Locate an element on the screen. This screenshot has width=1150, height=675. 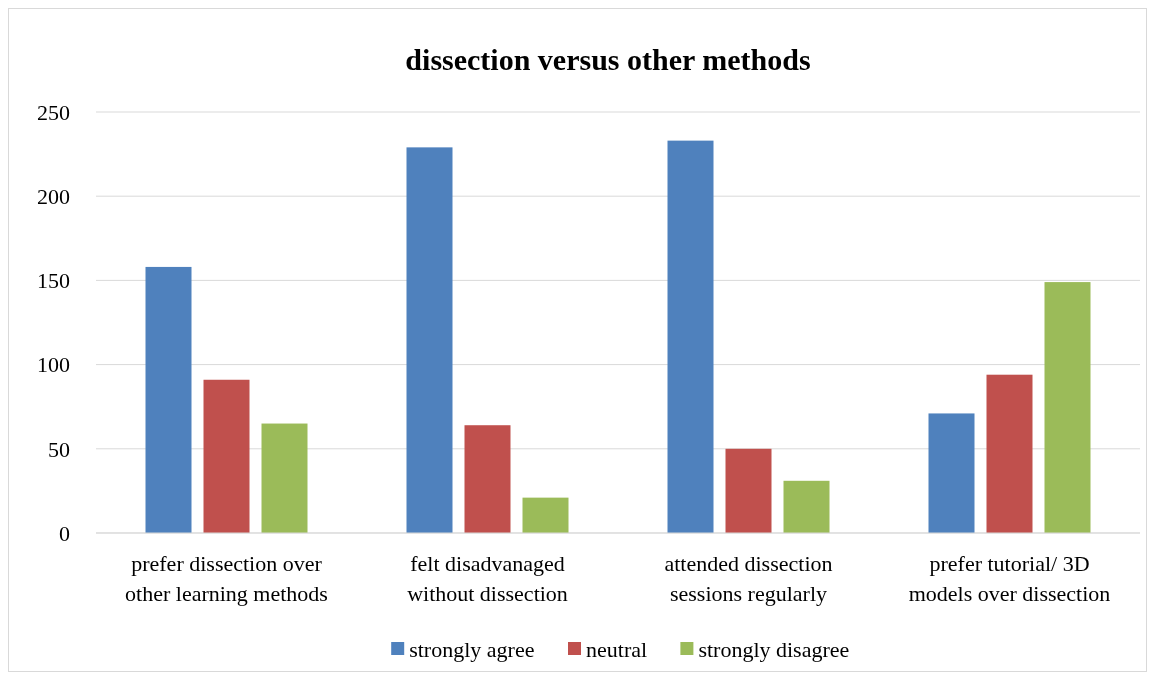
legend-label: neutral is located at coordinates (617, 649).